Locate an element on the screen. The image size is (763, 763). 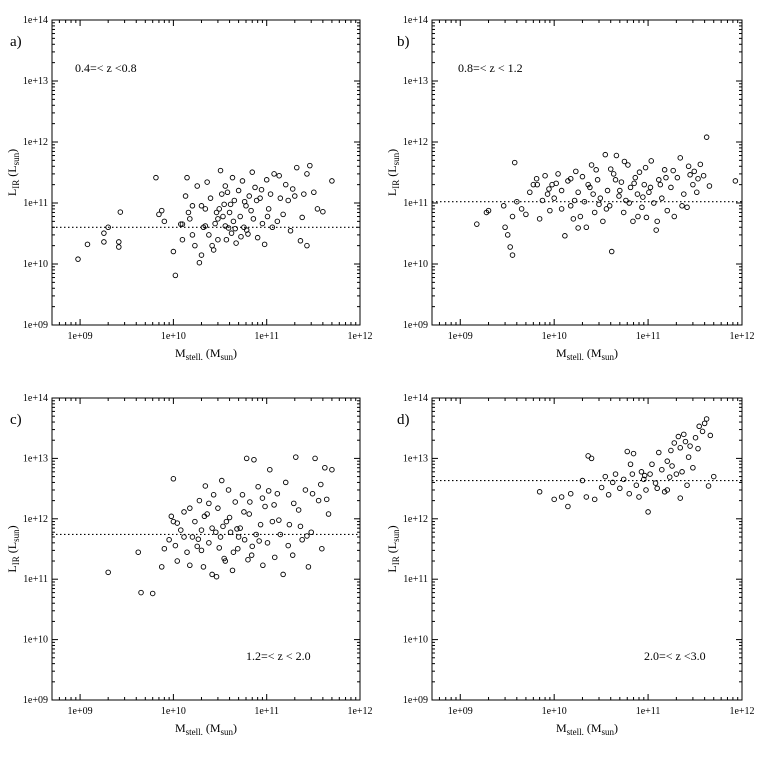
x-tick-label: 1e+11 is located at coordinates (648, 336).